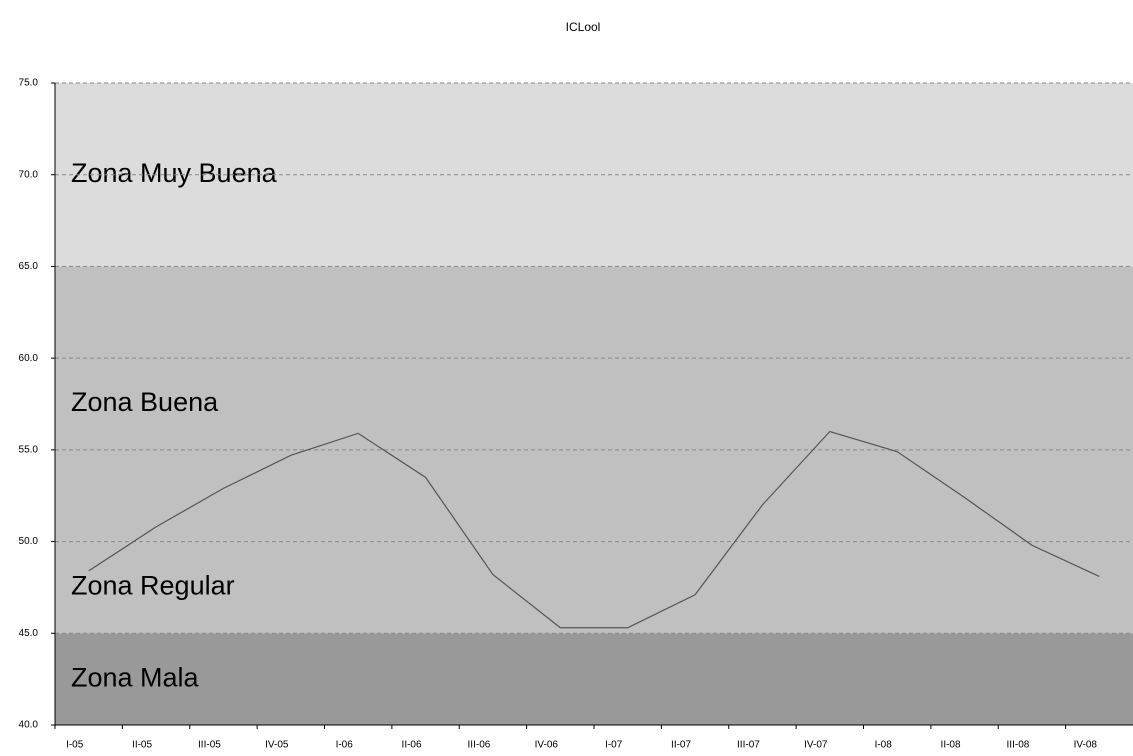  What do you see at coordinates (1018, 745) in the screenshot?
I see `x-tick-label: III-08` at bounding box center [1018, 745].